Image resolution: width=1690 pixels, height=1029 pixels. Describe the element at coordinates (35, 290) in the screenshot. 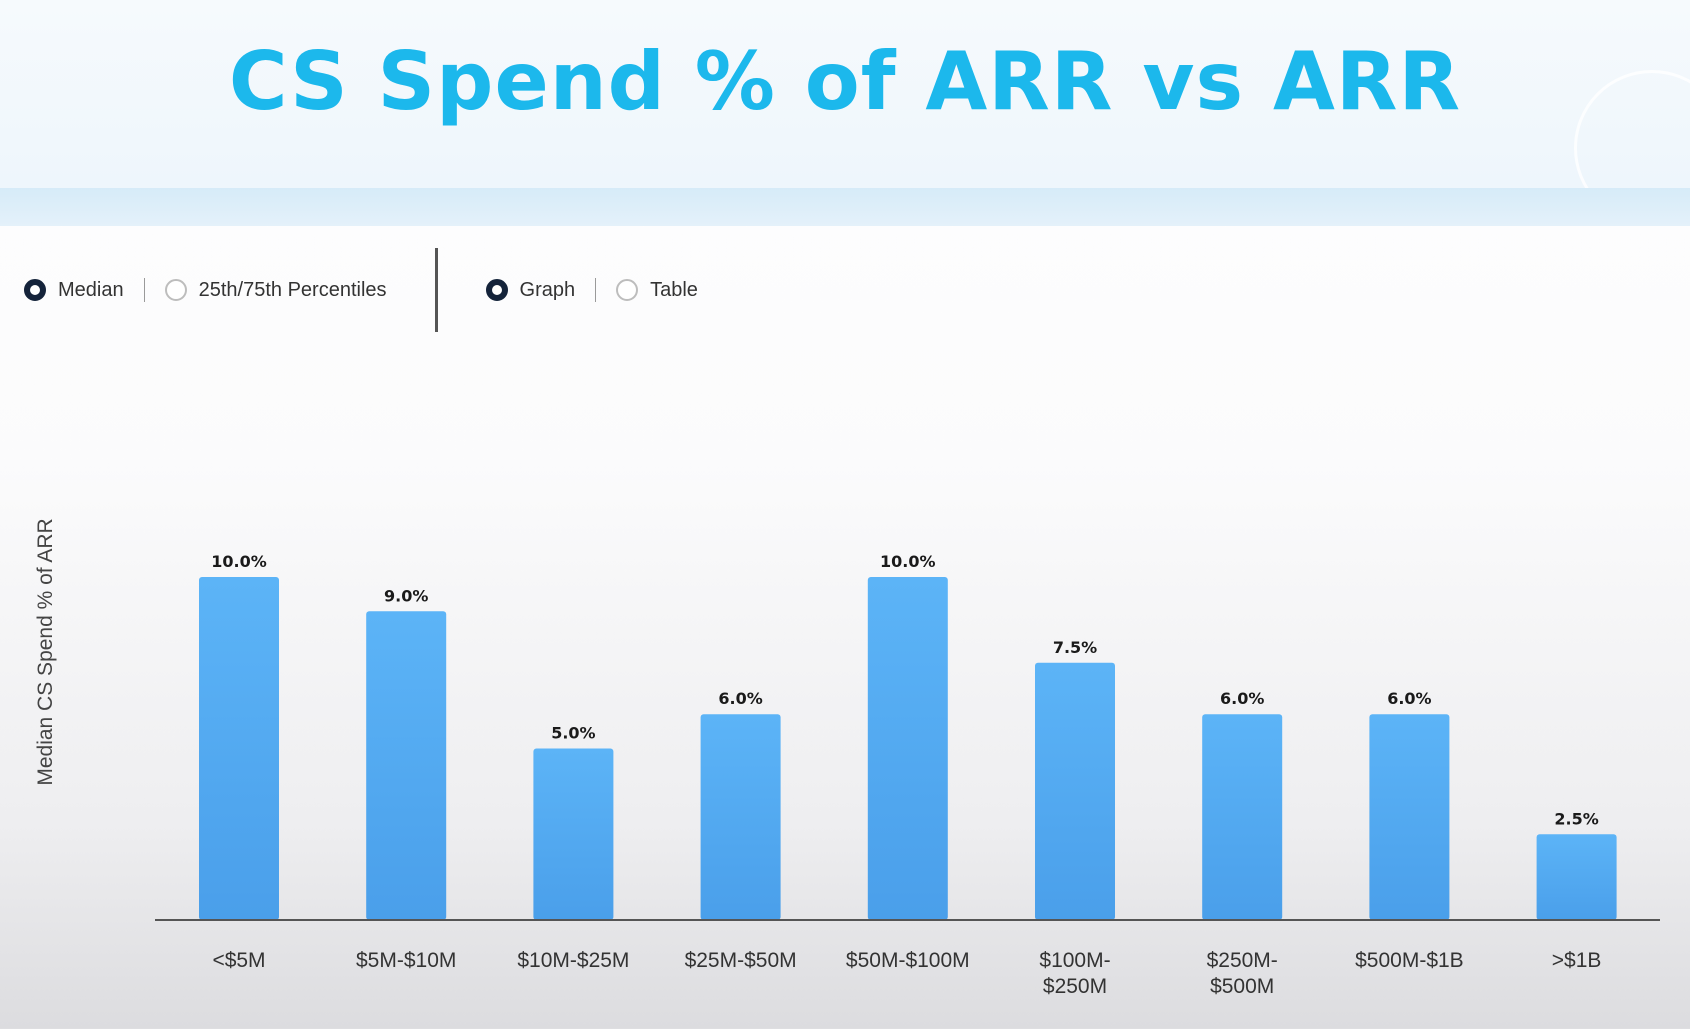

I see `radio-median-indicator` at that location.